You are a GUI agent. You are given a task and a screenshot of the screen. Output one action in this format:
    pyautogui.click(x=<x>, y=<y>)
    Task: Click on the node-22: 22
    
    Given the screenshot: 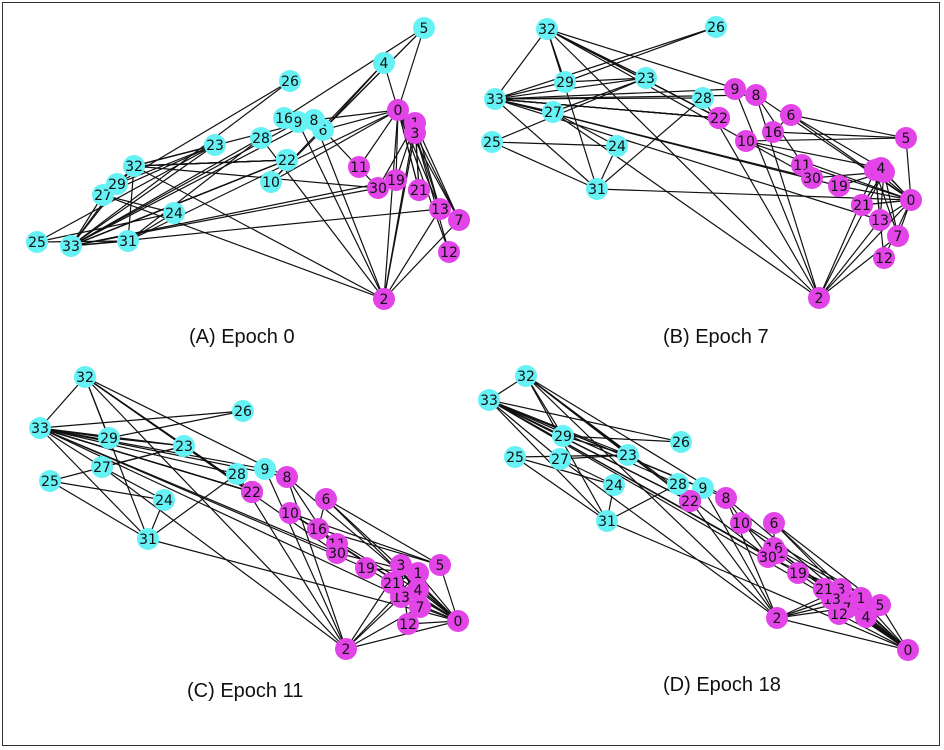 What is the action you would take?
    pyautogui.click(x=690, y=501)
    